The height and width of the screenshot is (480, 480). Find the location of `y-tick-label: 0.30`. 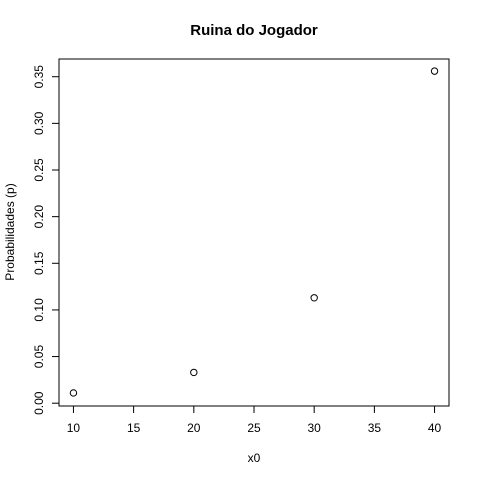

y-tick-label: 0.30 is located at coordinates (39, 123).